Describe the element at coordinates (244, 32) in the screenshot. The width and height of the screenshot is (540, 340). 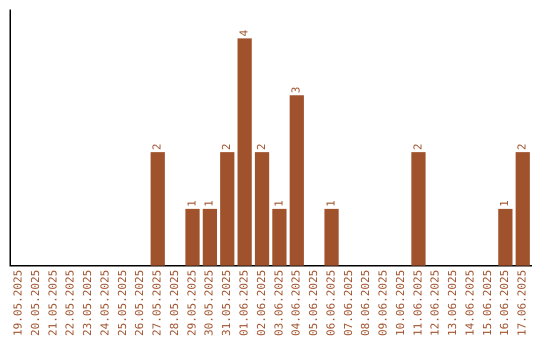
I see `data-label: 4` at that location.